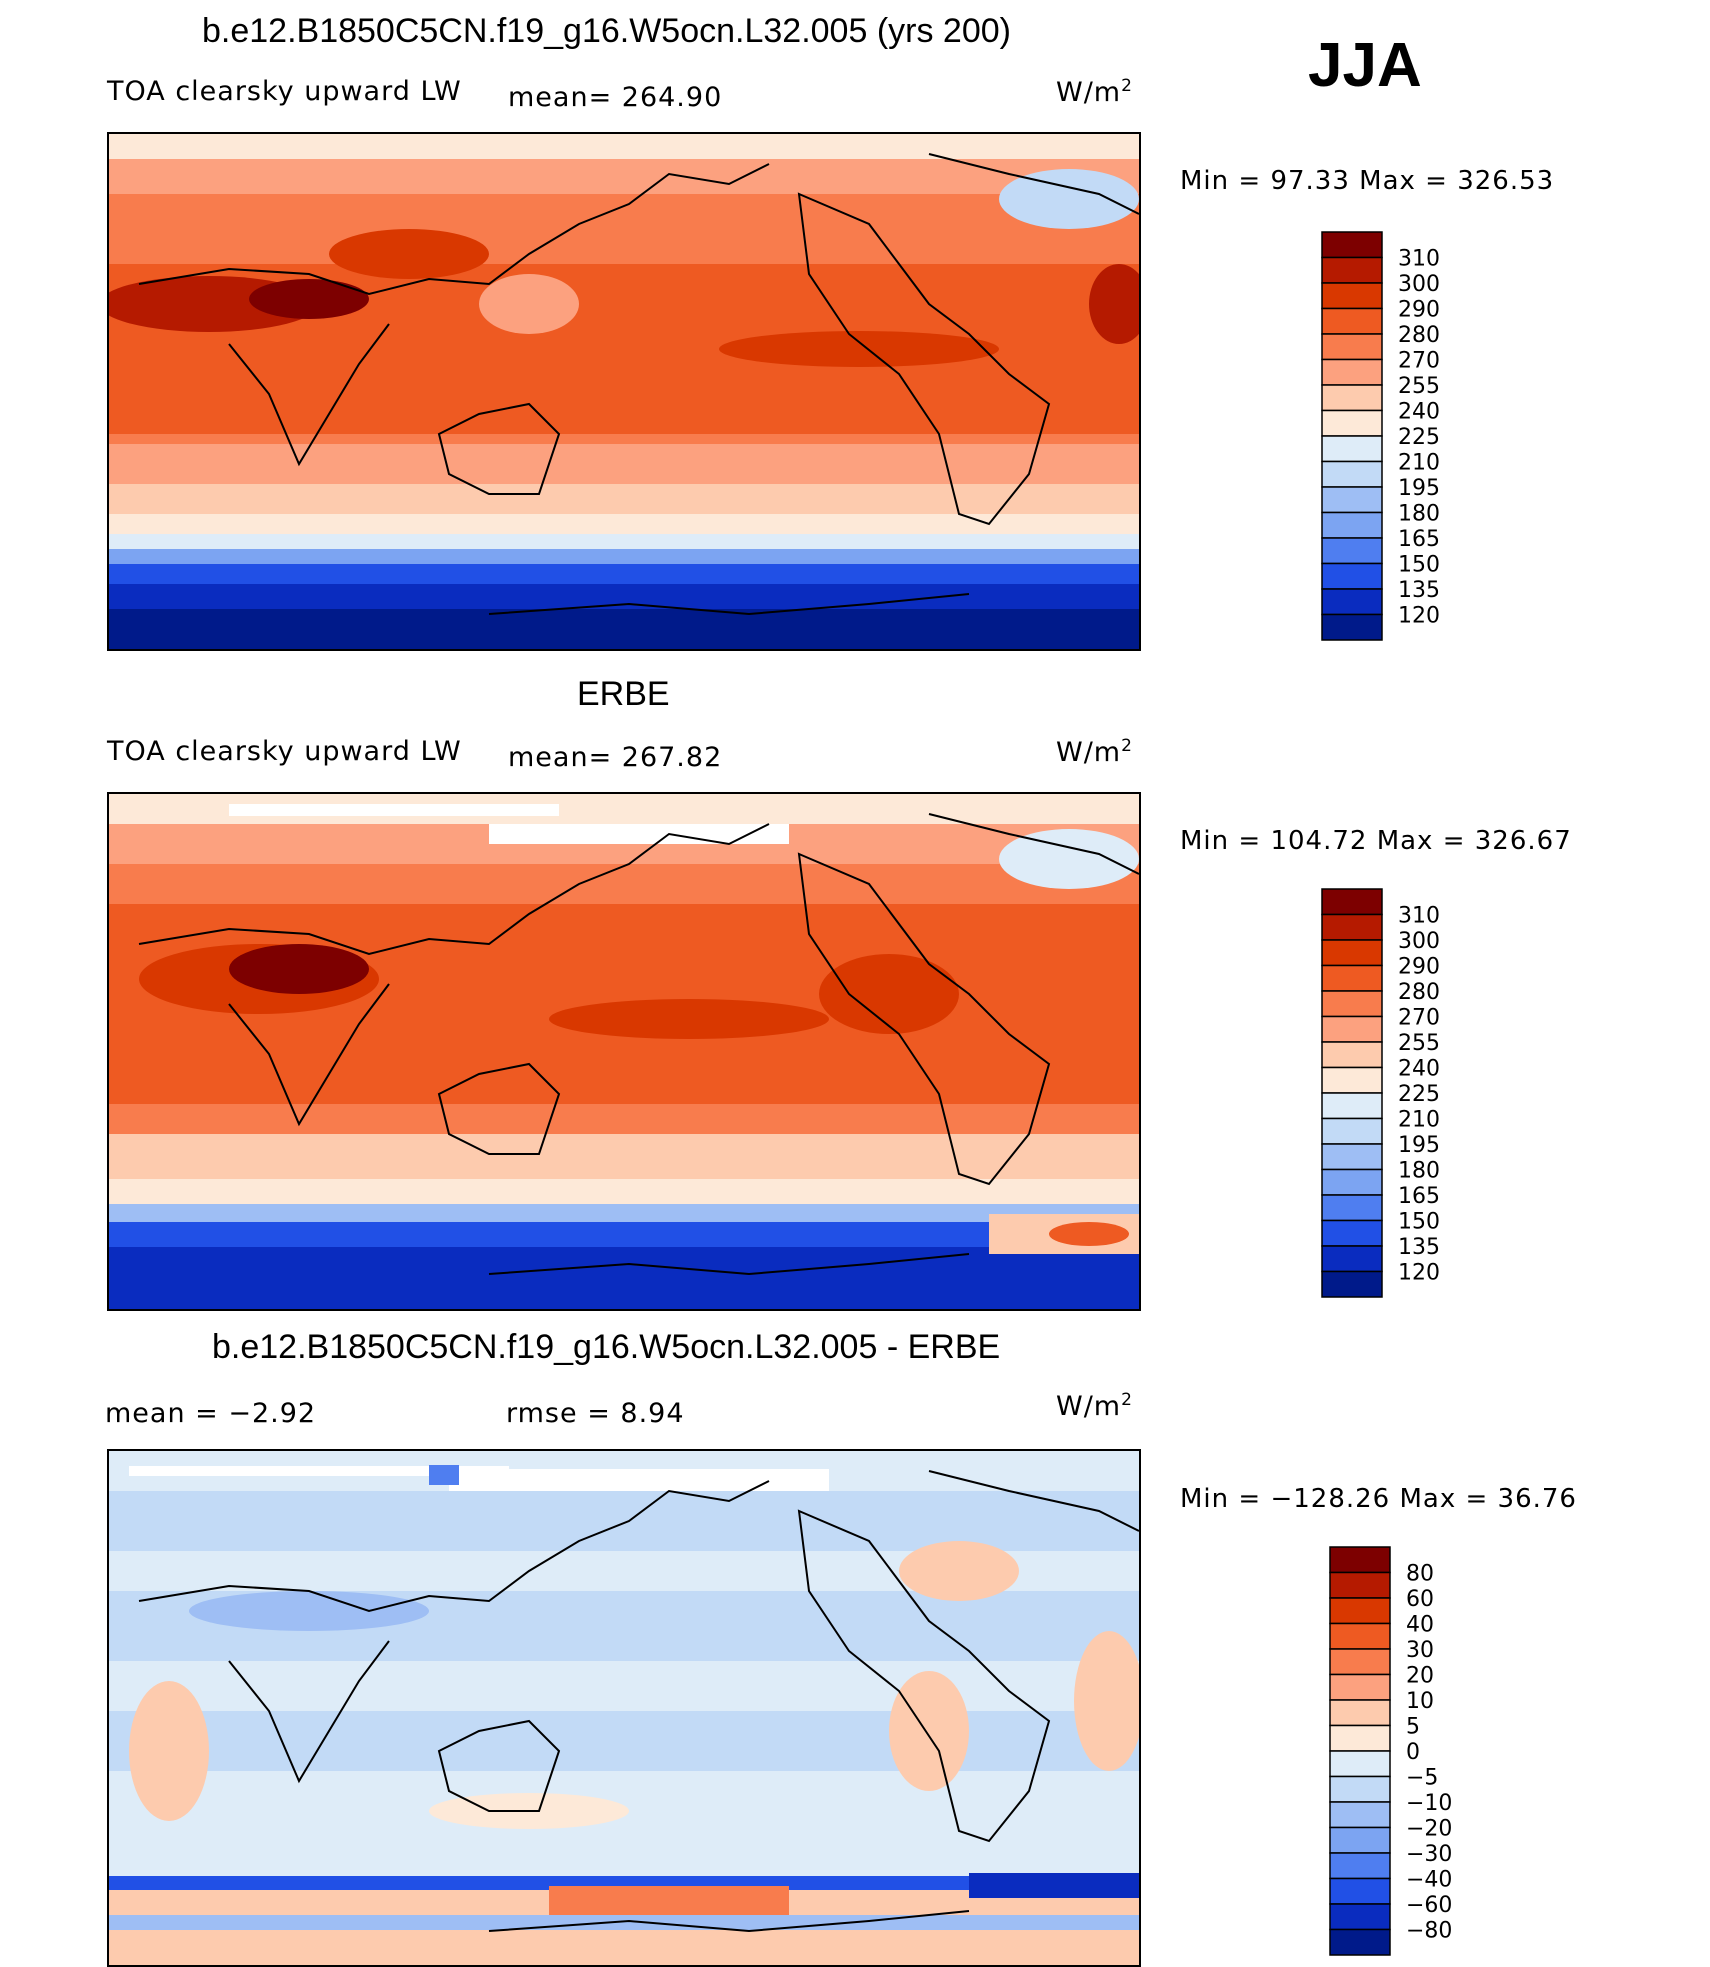  Describe the element at coordinates (1419, 616) in the screenshot. I see `colorbar-1-tick-label: 120` at that location.